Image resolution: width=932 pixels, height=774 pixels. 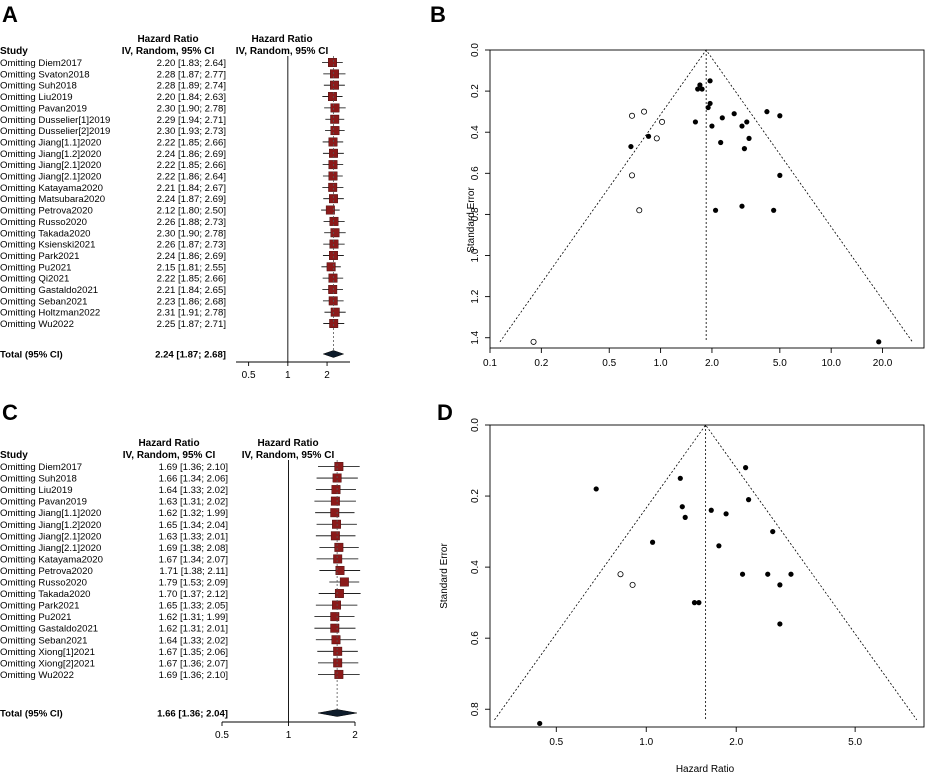 What do you see at coordinates (883, 363) in the screenshot?
I see `x-tick-label: 20.0` at bounding box center [883, 363].